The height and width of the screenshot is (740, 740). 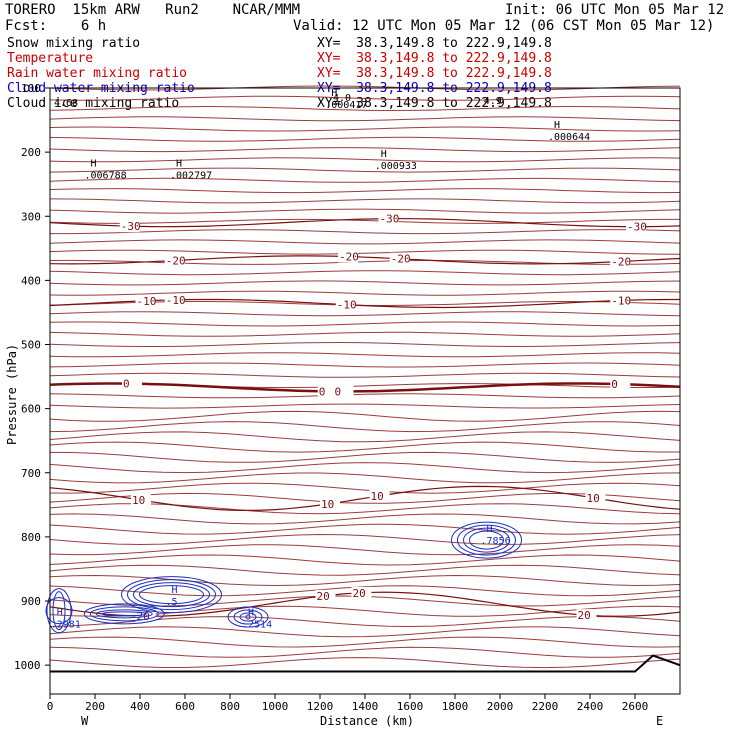 I want to click on x-tick-label: 1000, so click(x=275, y=706).